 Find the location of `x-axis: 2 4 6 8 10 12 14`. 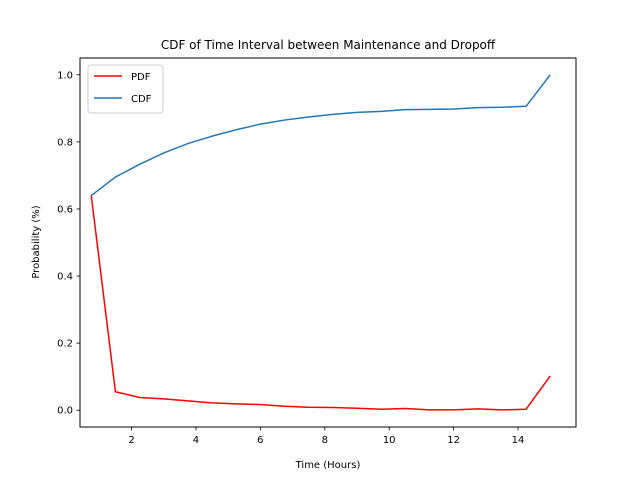

x-axis: 2 4 6 8 10 12 14 is located at coordinates (326, 436).